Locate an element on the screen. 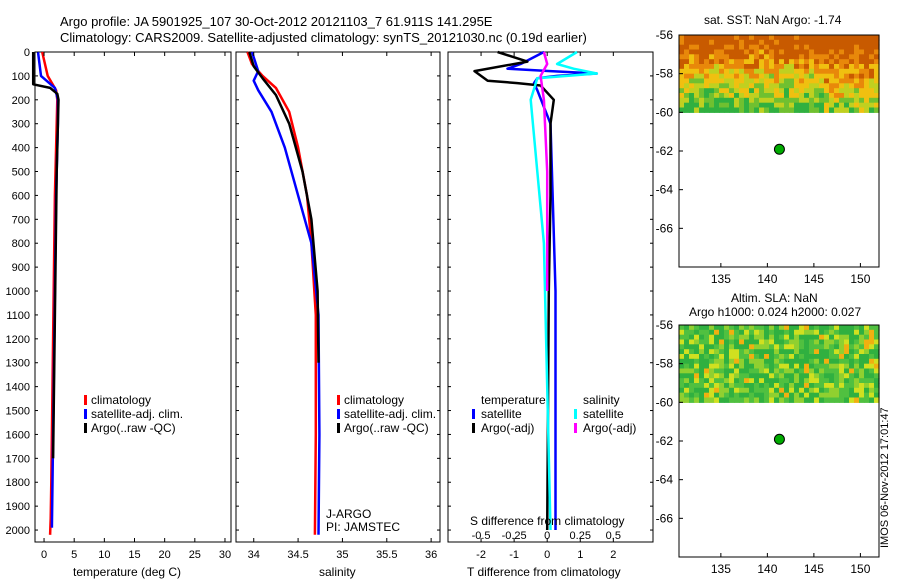 Image resolution: width=900 pixels, height=580 pixels. temperature-ytick-label: 500 is located at coordinates (21, 173).